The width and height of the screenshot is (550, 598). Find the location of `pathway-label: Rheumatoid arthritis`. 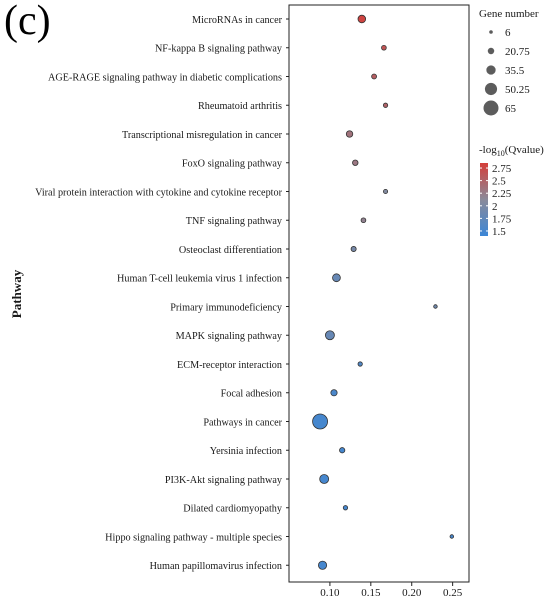

pathway-label: Rheumatoid arthritis is located at coordinates (240, 106).